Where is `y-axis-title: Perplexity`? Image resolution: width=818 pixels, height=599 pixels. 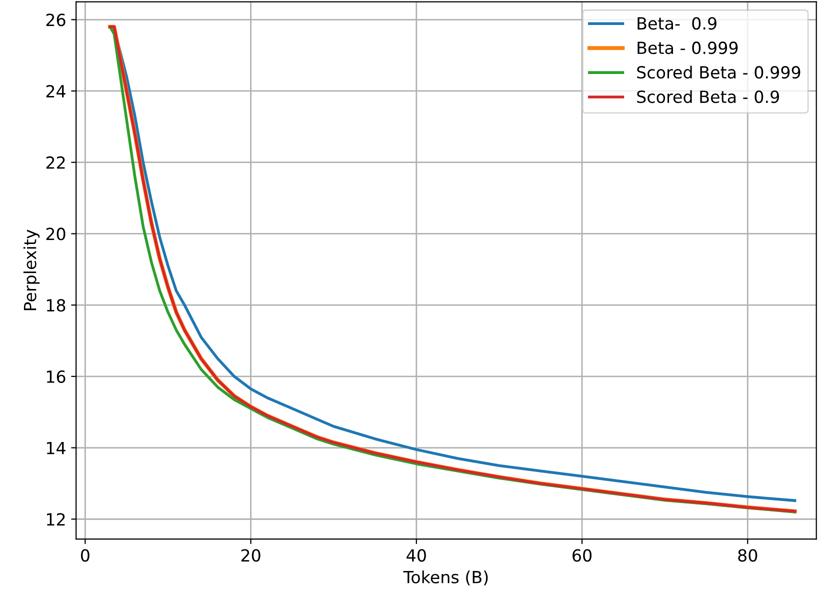
y-axis-title: Perplexity is located at coordinates (31, 270).